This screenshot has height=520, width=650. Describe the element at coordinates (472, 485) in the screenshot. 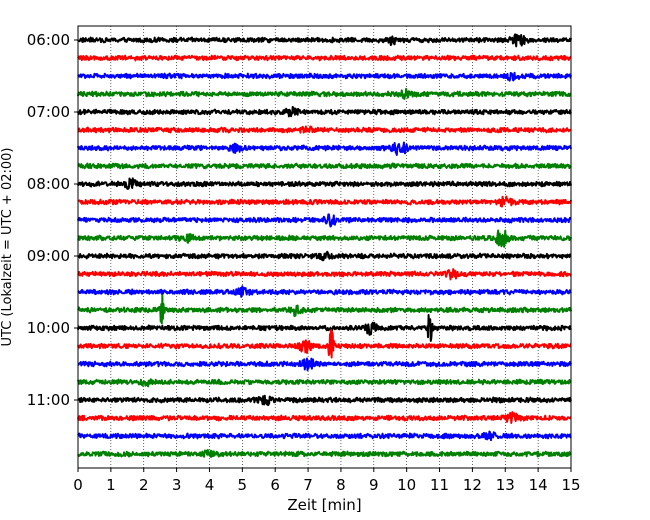

I see `x-tick-label: 12` at that location.